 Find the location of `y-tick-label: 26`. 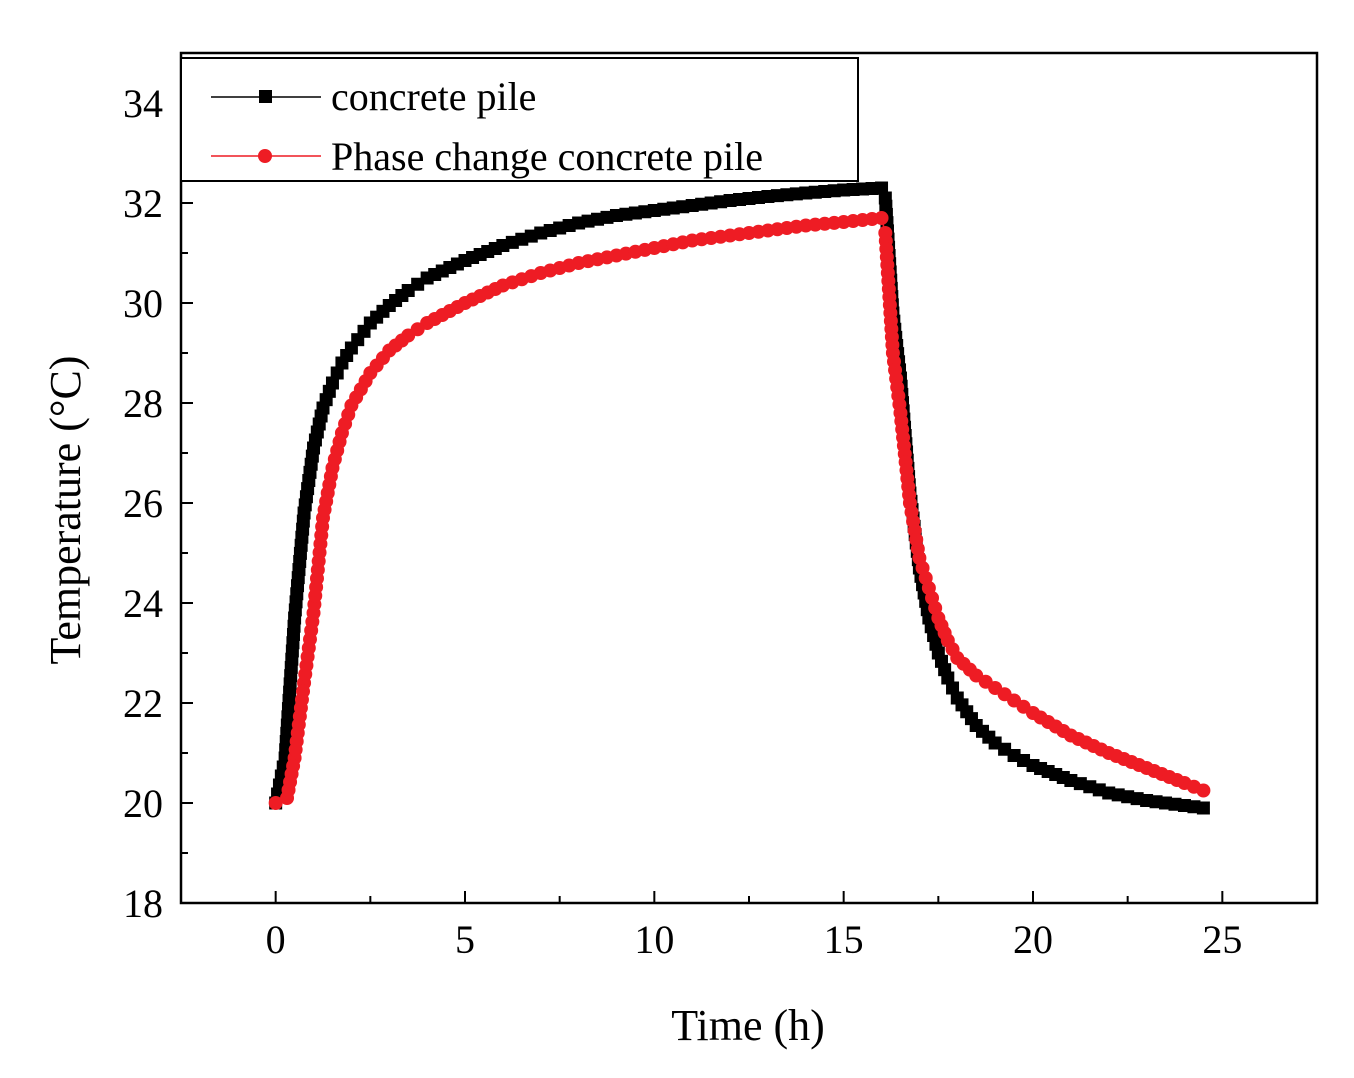

y-tick-label: 26 is located at coordinates (143, 503).